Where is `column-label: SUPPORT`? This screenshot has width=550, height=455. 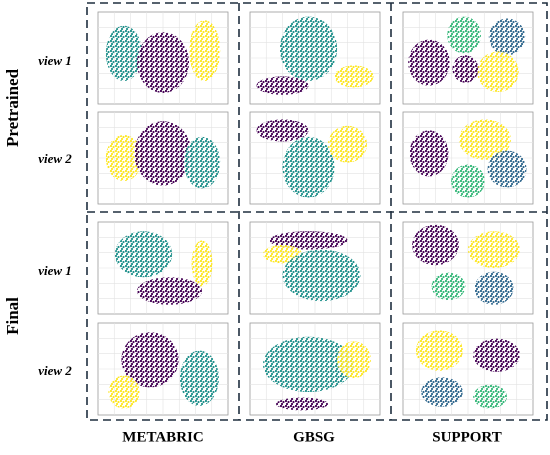
column-label: SUPPORT is located at coordinates (466, 437).